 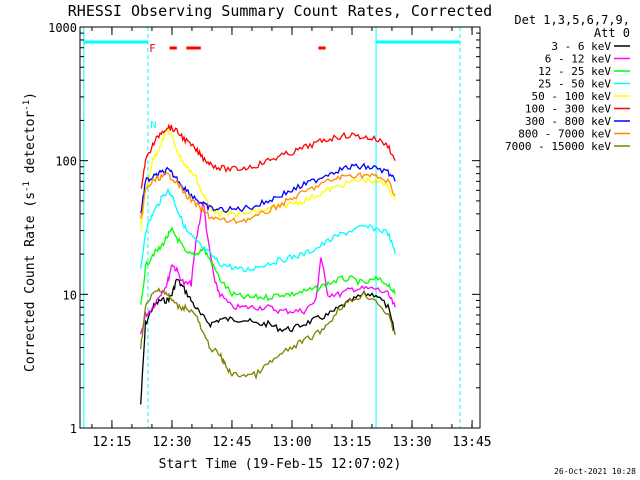 What do you see at coordinates (70, 295) in the screenshot?
I see `y-tick-label: 10` at bounding box center [70, 295].